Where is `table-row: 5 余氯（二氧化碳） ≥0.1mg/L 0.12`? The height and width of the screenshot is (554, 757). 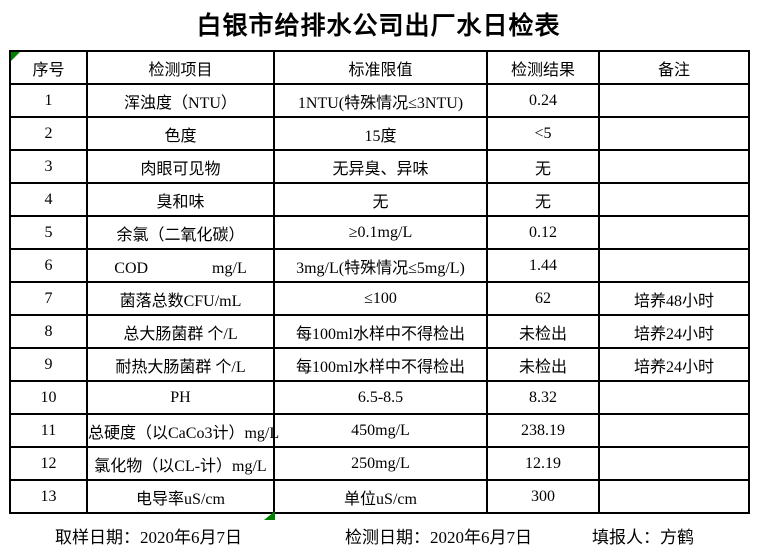
table-row: 5 余氯（二氧化碳） ≥0.1mg/L 0.12 is located at coordinates (379, 232).